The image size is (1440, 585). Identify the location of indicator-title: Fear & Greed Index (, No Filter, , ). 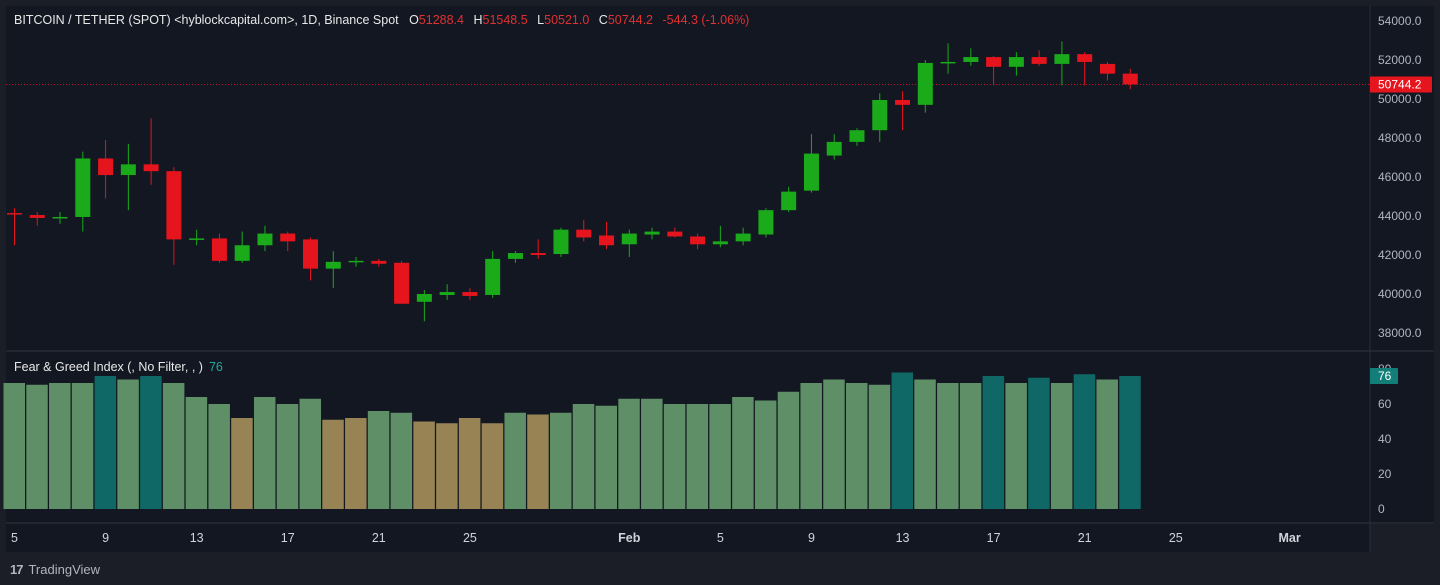
(108, 367).